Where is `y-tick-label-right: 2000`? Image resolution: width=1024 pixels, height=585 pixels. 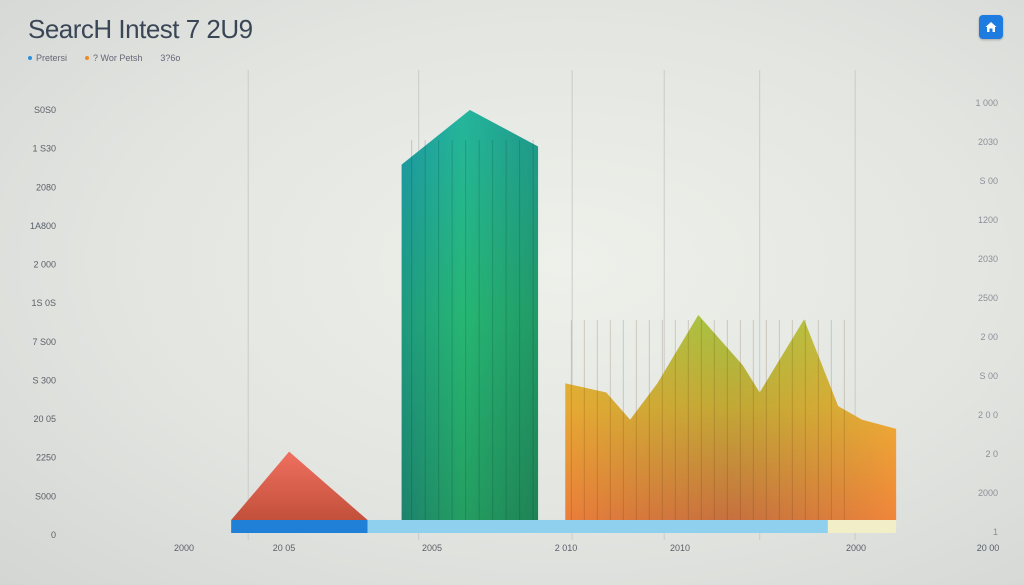 y-tick-label-right: 2000 is located at coordinates (988, 493).